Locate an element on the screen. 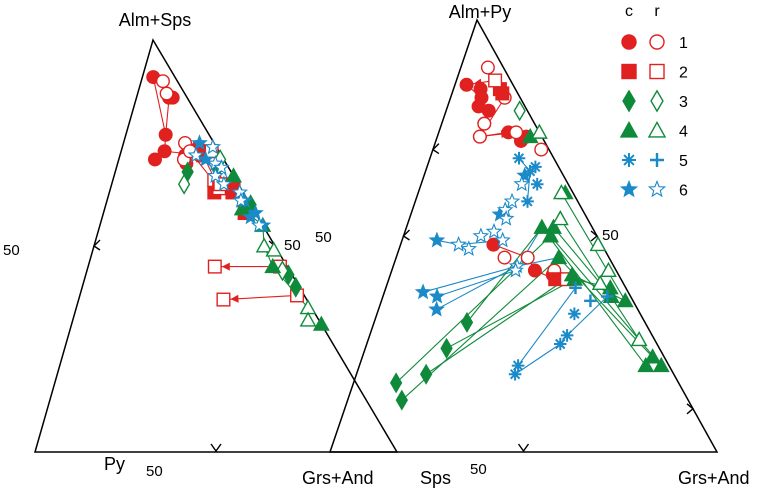  legend-label-4: 4 is located at coordinates (683, 132).